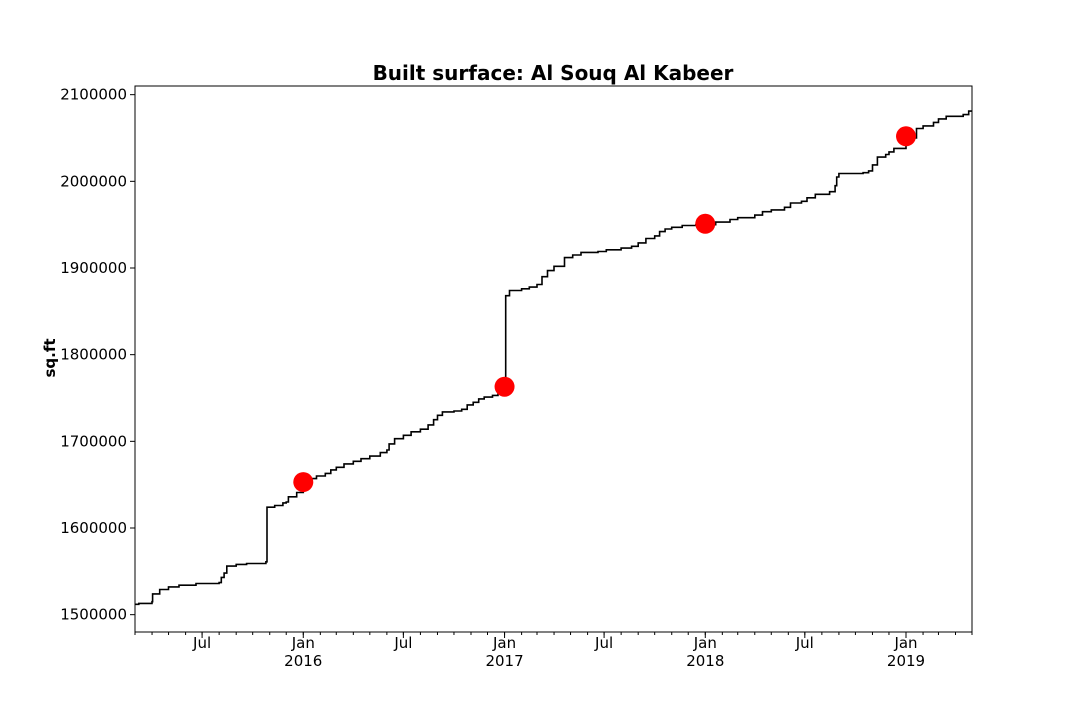  I want to click on x-tick-year: 2017, so click(504, 661).